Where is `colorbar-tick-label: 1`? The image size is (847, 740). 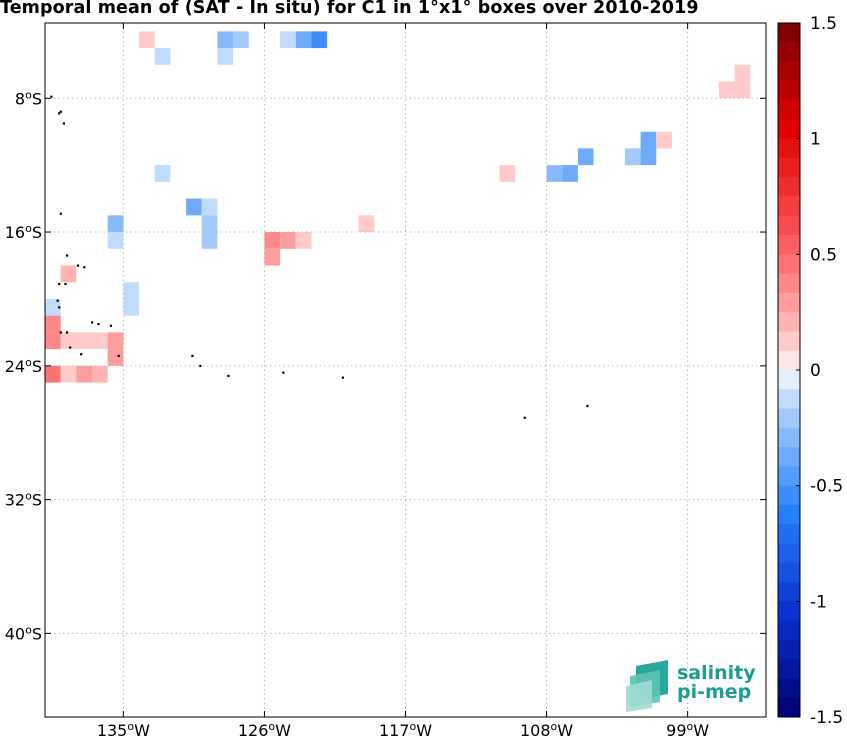 colorbar-tick-label: 1 is located at coordinates (815, 140).